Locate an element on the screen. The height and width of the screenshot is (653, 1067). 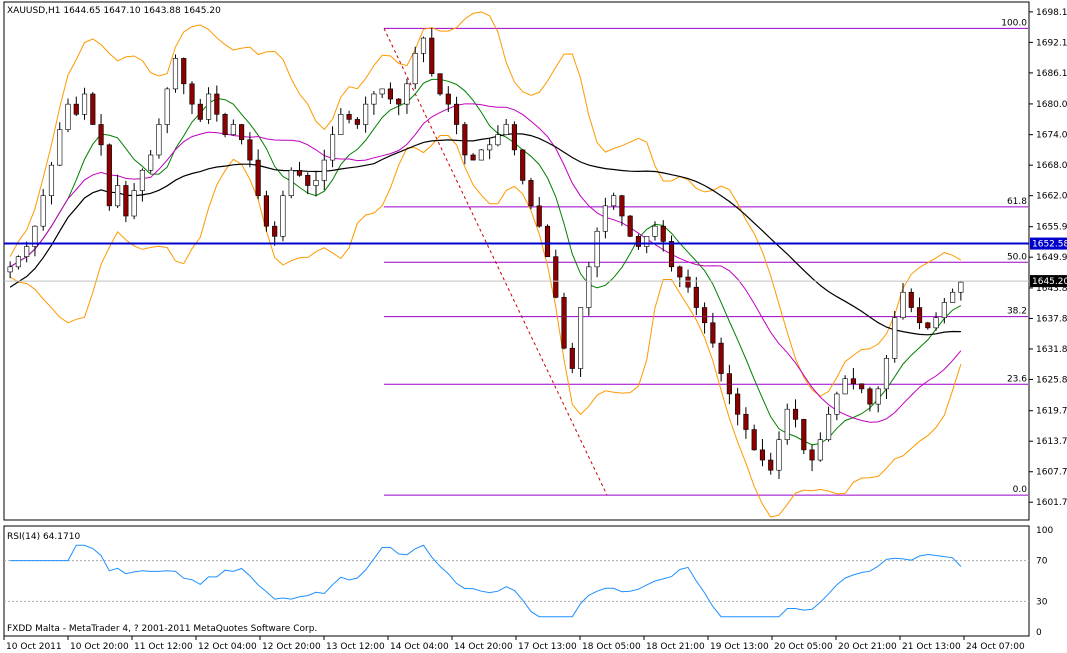
y-tick-label: 1692.15 is located at coordinates (1051, 43).